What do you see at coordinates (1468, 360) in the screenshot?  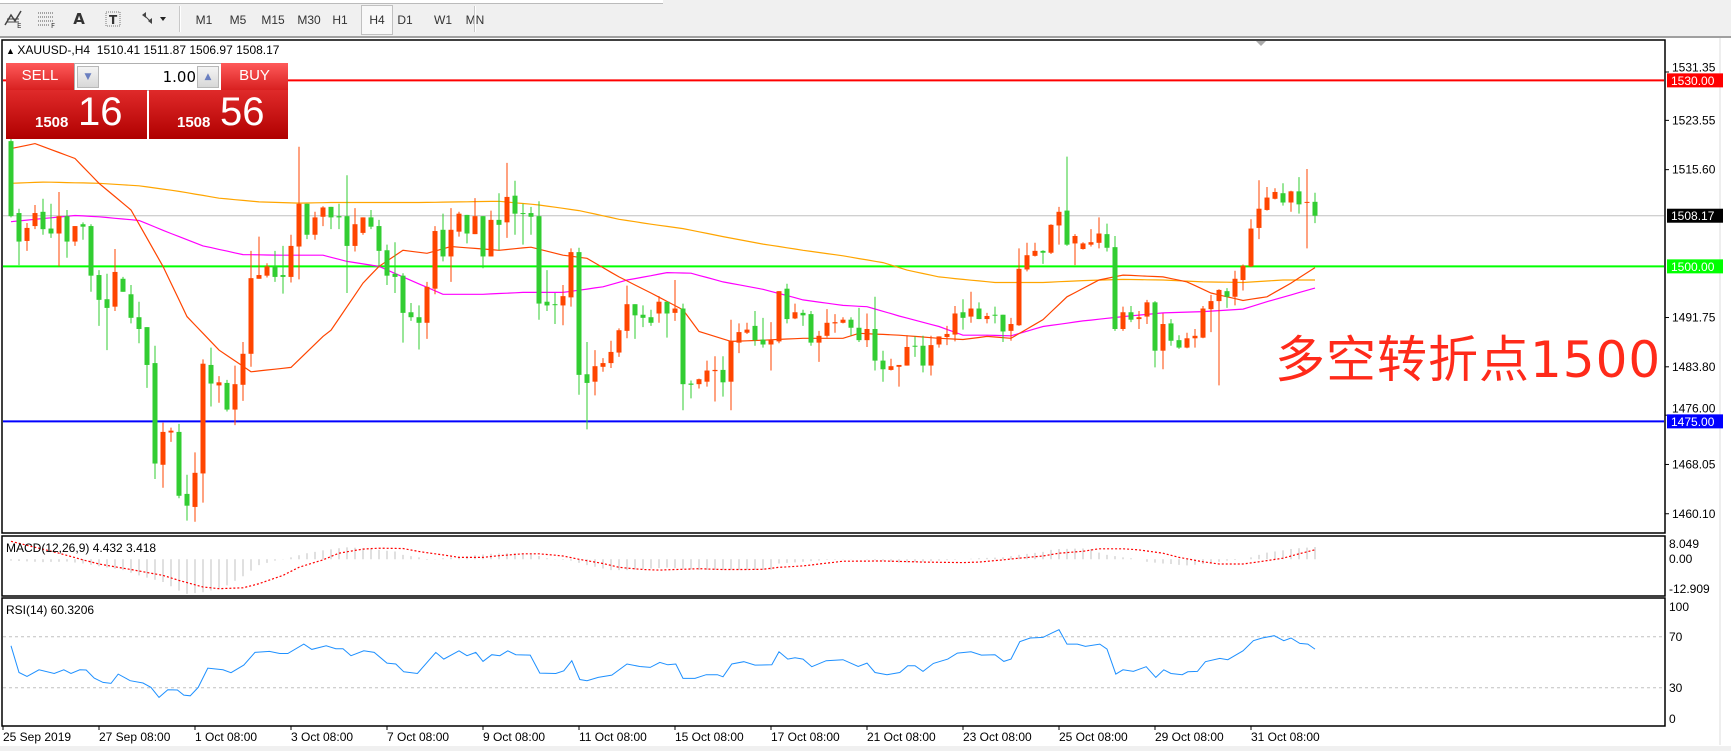 I see `chart-annotation: 多空转折点1500` at bounding box center [1468, 360].